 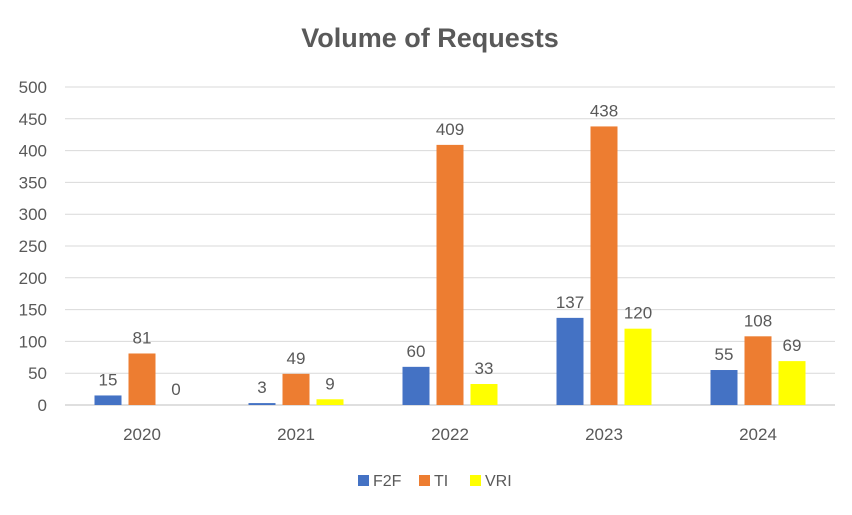 What do you see at coordinates (604, 265) in the screenshot?
I see `bar-ti-2023` at bounding box center [604, 265].